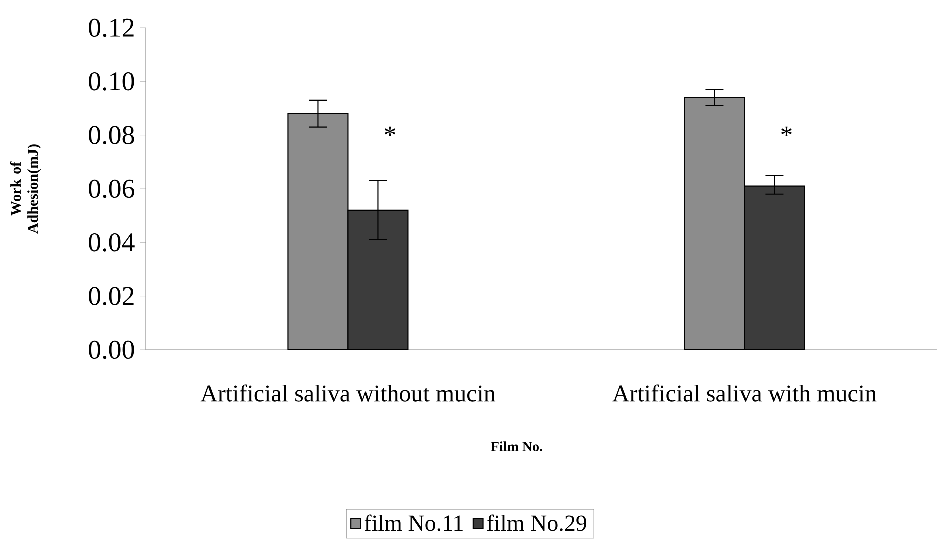 The height and width of the screenshot is (550, 937). I want to click on y-tick-label: 0.00, so click(111, 350).